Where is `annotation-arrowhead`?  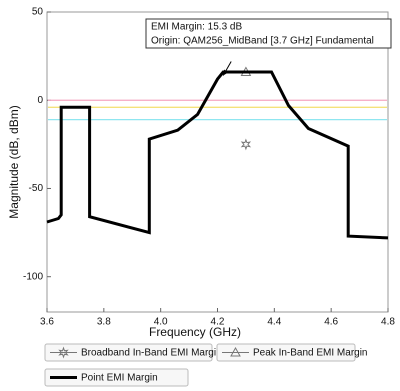
annotation-arrowhead is located at coordinates (226, 72).